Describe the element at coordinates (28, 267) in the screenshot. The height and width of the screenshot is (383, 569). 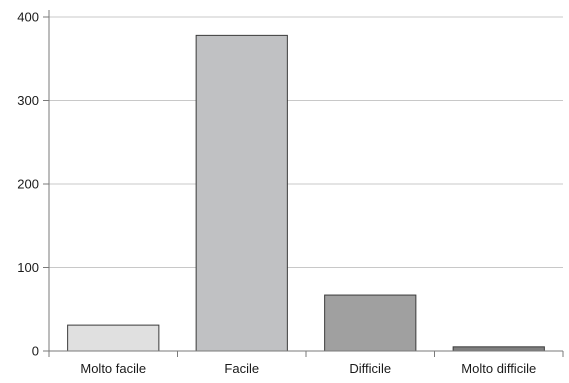
I see `y-tick-label: 100` at that location.